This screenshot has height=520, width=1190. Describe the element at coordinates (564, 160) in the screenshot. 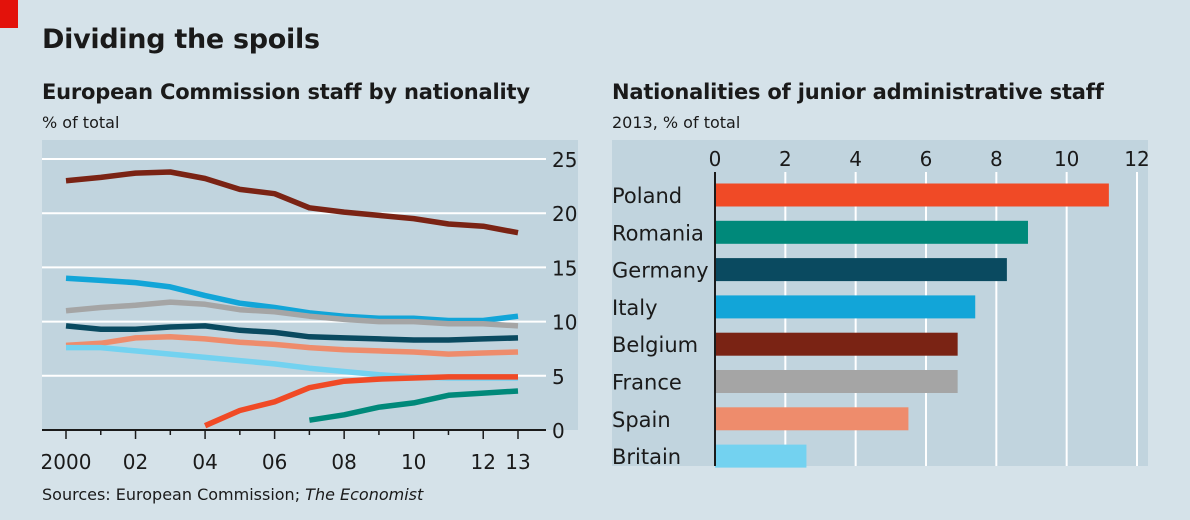

I see `y-tick-label: 25` at that location.